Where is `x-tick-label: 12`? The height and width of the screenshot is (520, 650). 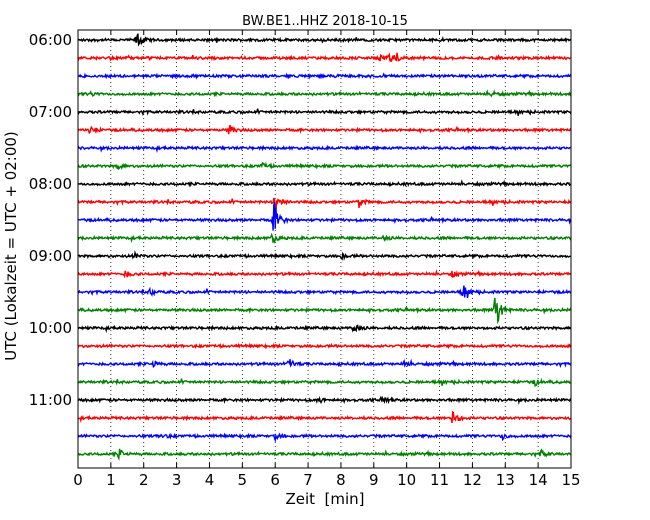
x-tick-label: 12 is located at coordinates (472, 480).